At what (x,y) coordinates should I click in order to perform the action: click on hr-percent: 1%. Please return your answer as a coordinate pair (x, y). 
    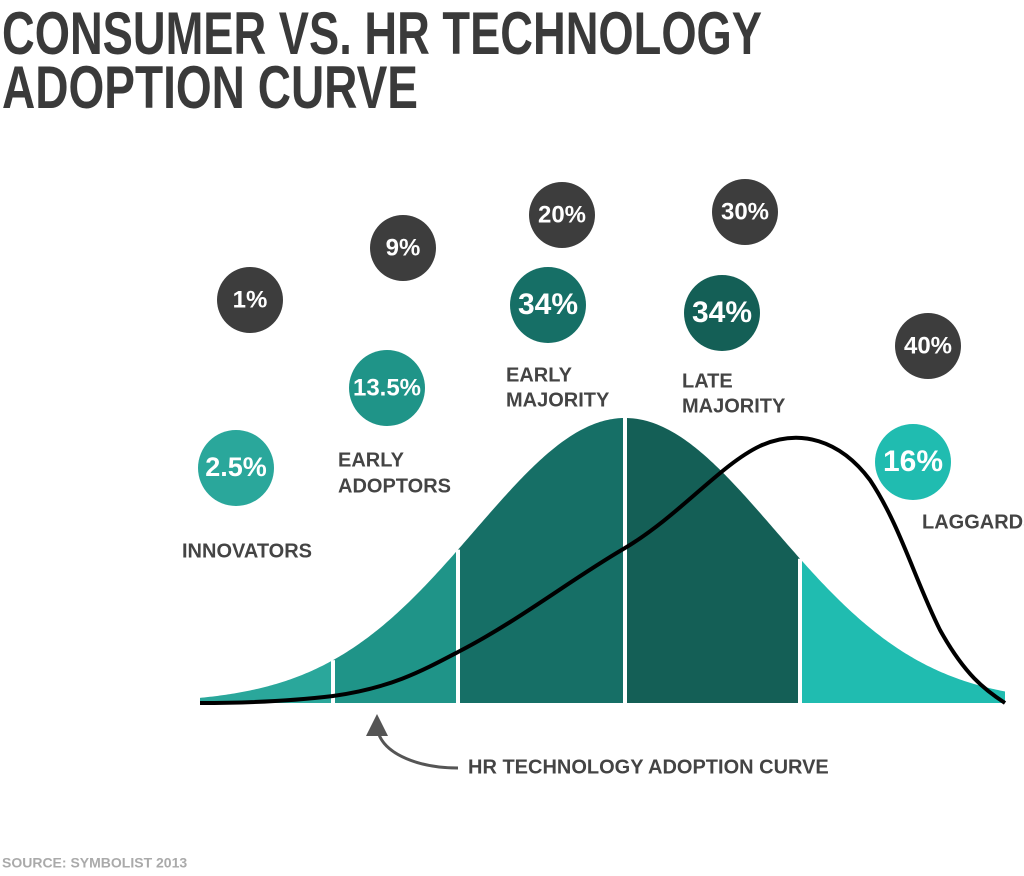
    Looking at the image, I should click on (250, 299).